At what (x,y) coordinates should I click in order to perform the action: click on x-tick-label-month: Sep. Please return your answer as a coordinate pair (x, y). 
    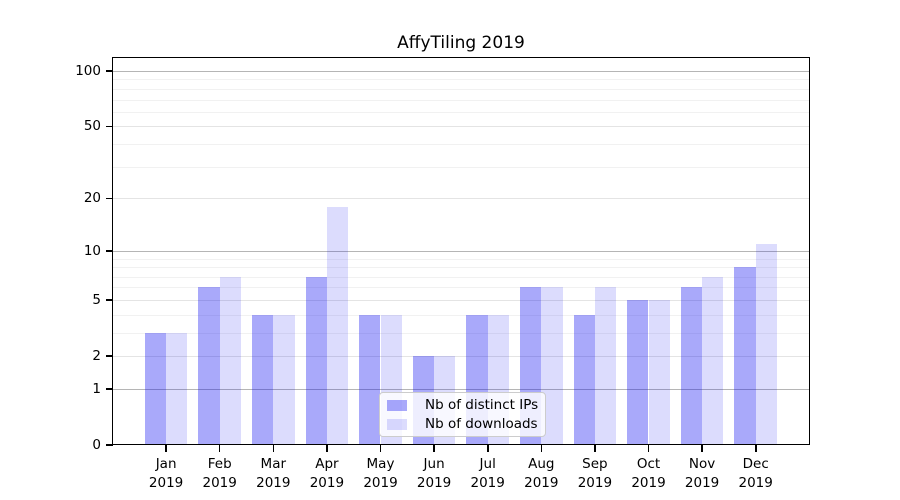
    Looking at the image, I should click on (595, 464).